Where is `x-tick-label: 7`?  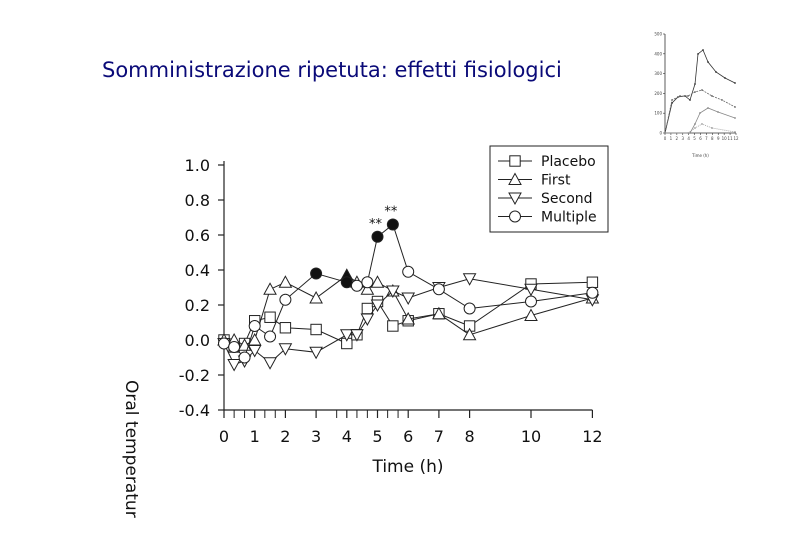 x-tick-label: 7 is located at coordinates (439, 436).